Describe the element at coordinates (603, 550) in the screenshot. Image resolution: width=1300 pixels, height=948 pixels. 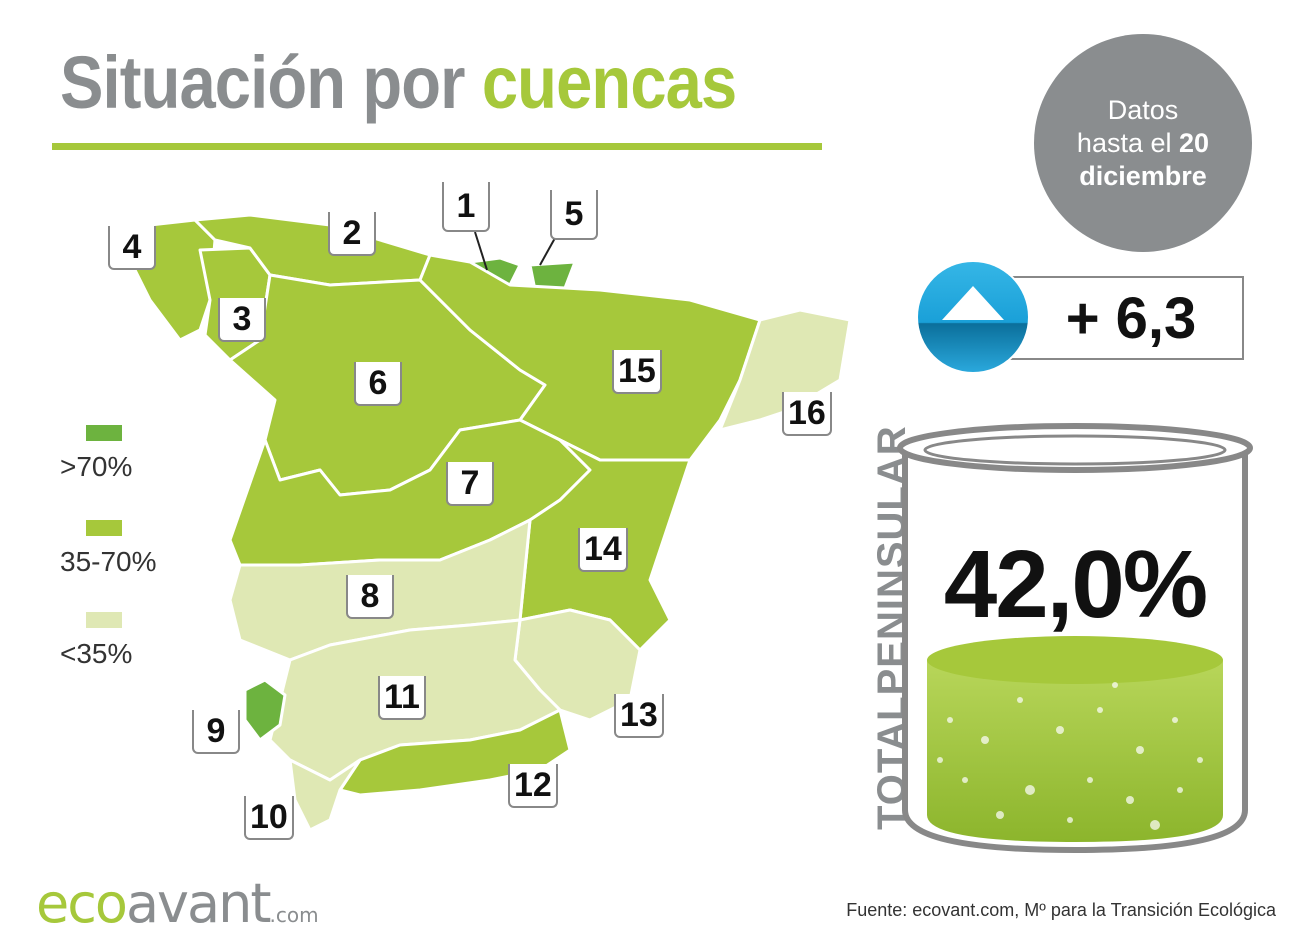
I see `basin-label-14: 14` at that location.